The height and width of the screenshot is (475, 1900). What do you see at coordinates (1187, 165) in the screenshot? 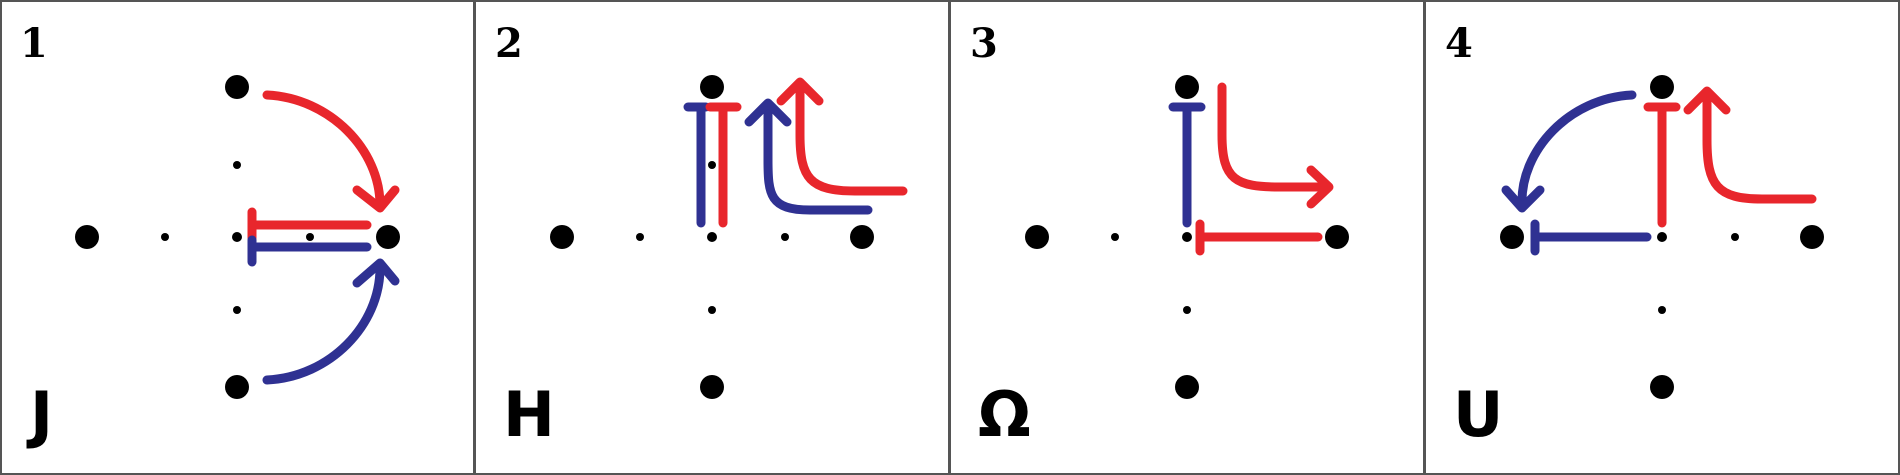
I see `panel-3-blue-strokes` at bounding box center [1187, 165].